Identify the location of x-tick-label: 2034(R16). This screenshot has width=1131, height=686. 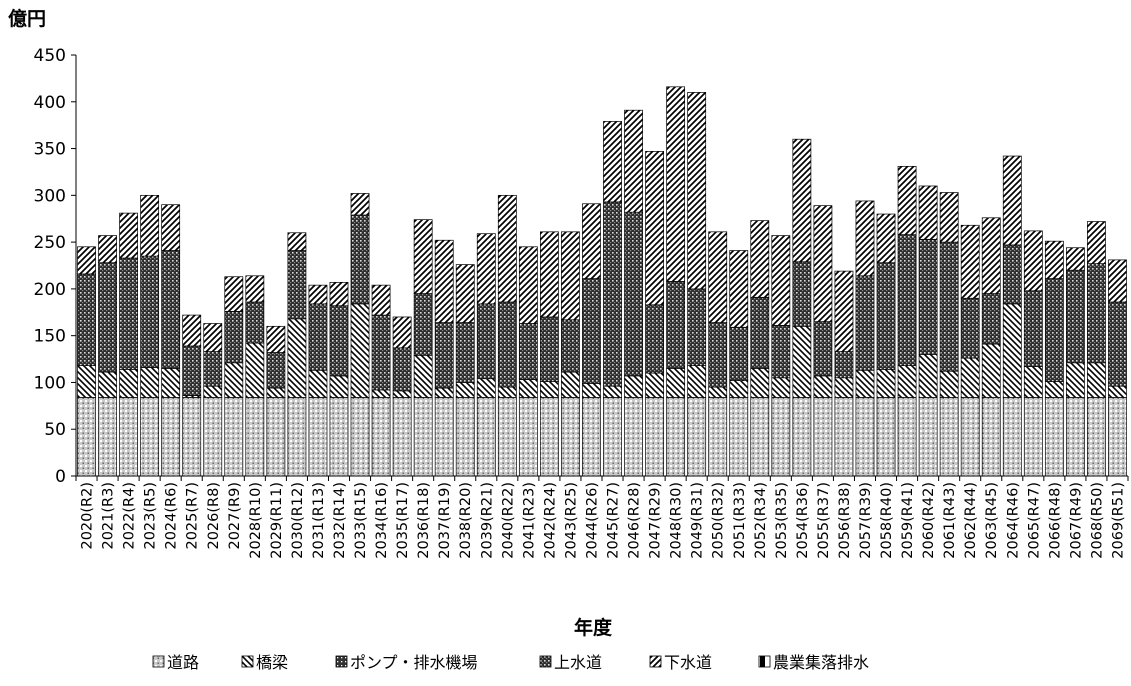
(382, 520).